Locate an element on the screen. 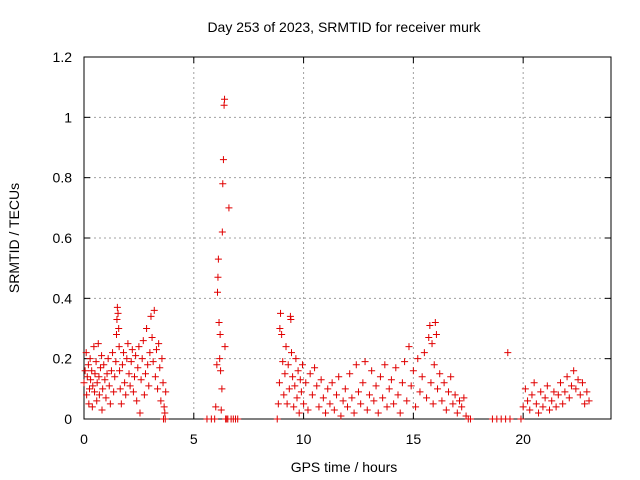  x-axis-label: GPS time / hours is located at coordinates (344, 467).